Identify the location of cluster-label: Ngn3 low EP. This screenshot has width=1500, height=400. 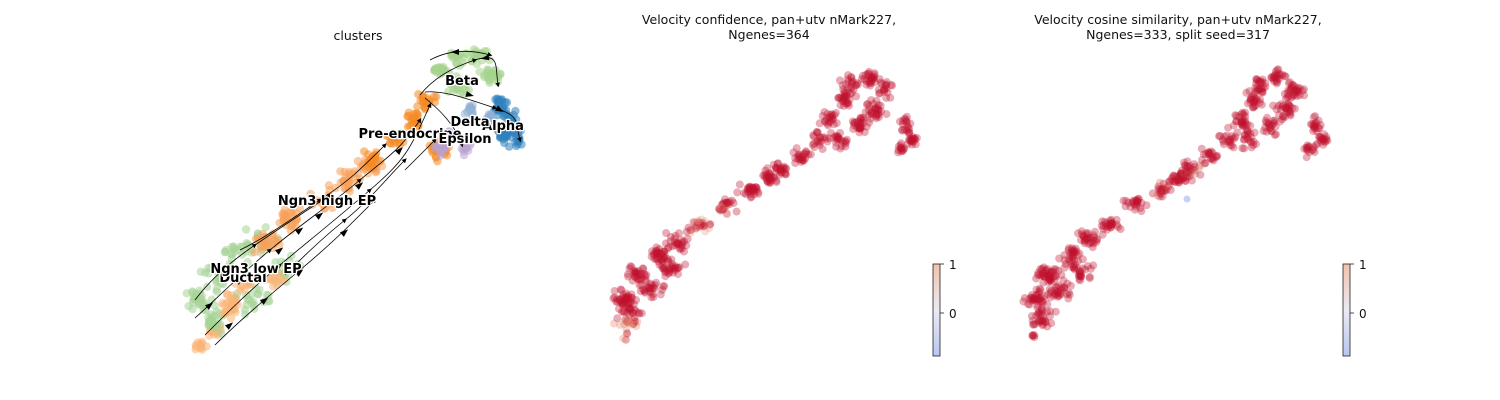
(255, 269).